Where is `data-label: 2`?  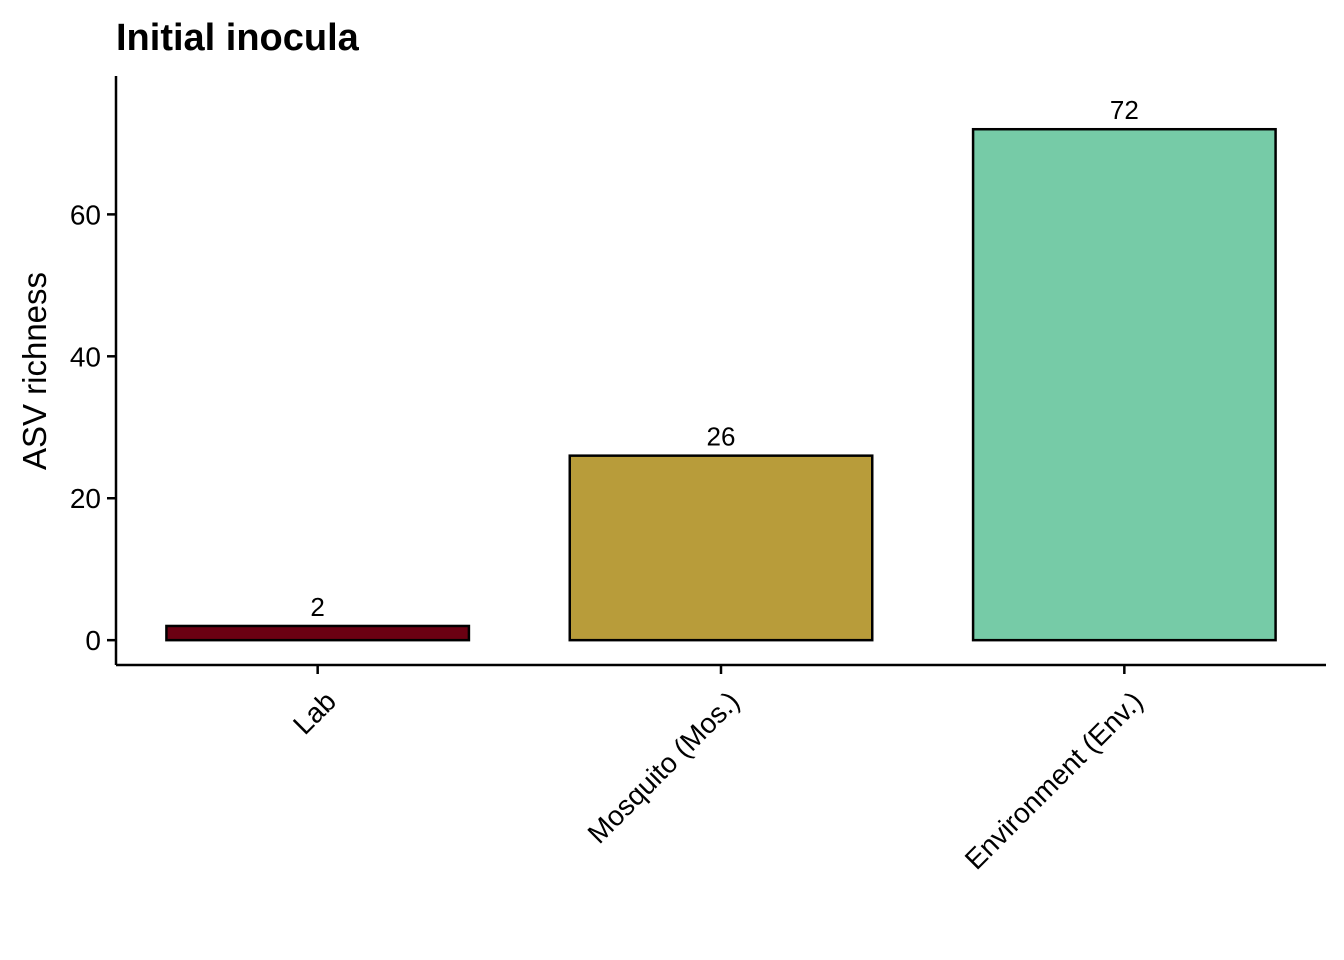 data-label: 2 is located at coordinates (317, 607).